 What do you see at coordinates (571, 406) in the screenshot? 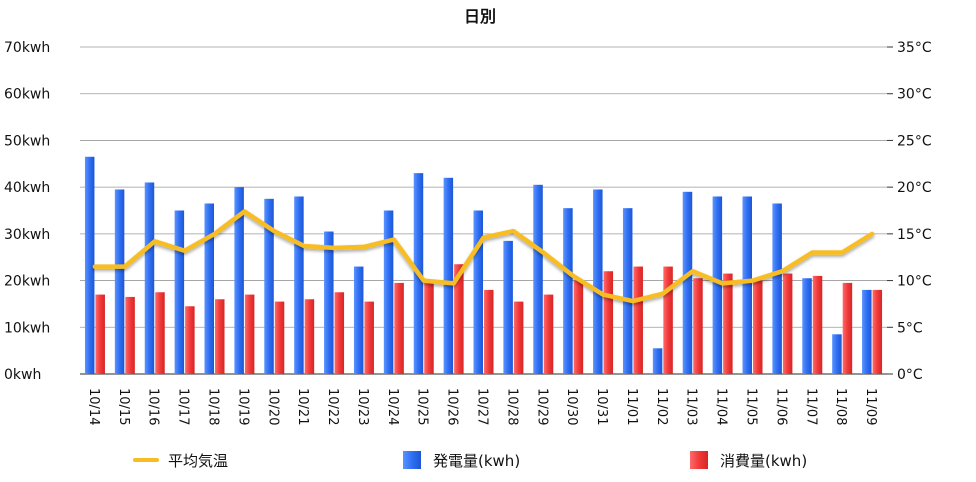
I see `x-tick-label: 10/30` at bounding box center [571, 406].